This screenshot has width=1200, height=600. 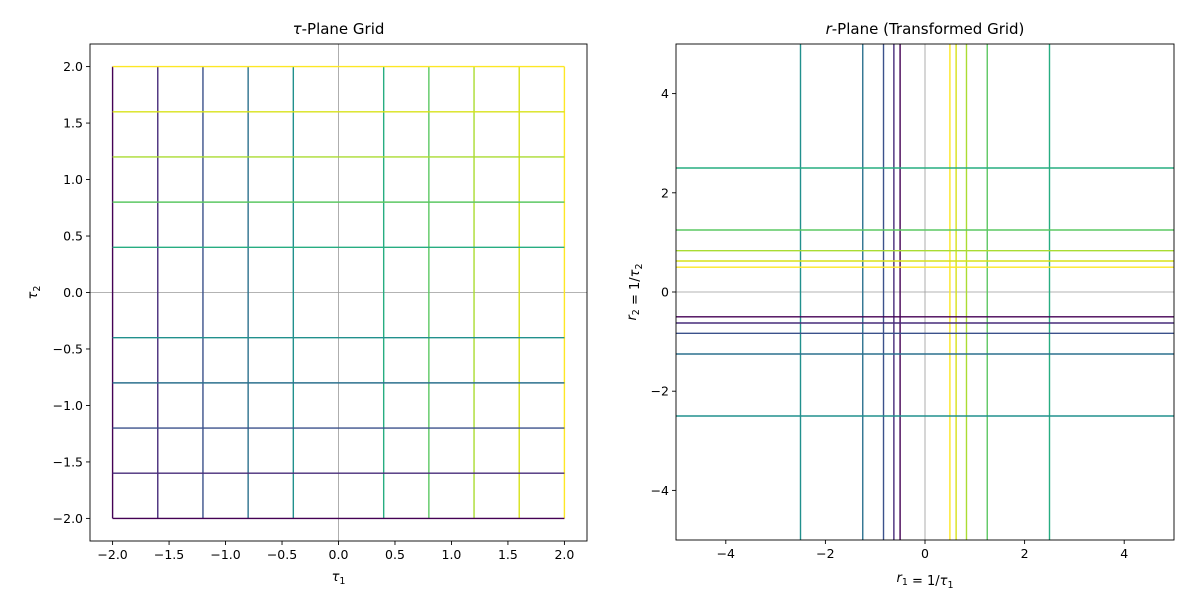 I want to click on x-axis-label: τ1, so click(x=339, y=578).